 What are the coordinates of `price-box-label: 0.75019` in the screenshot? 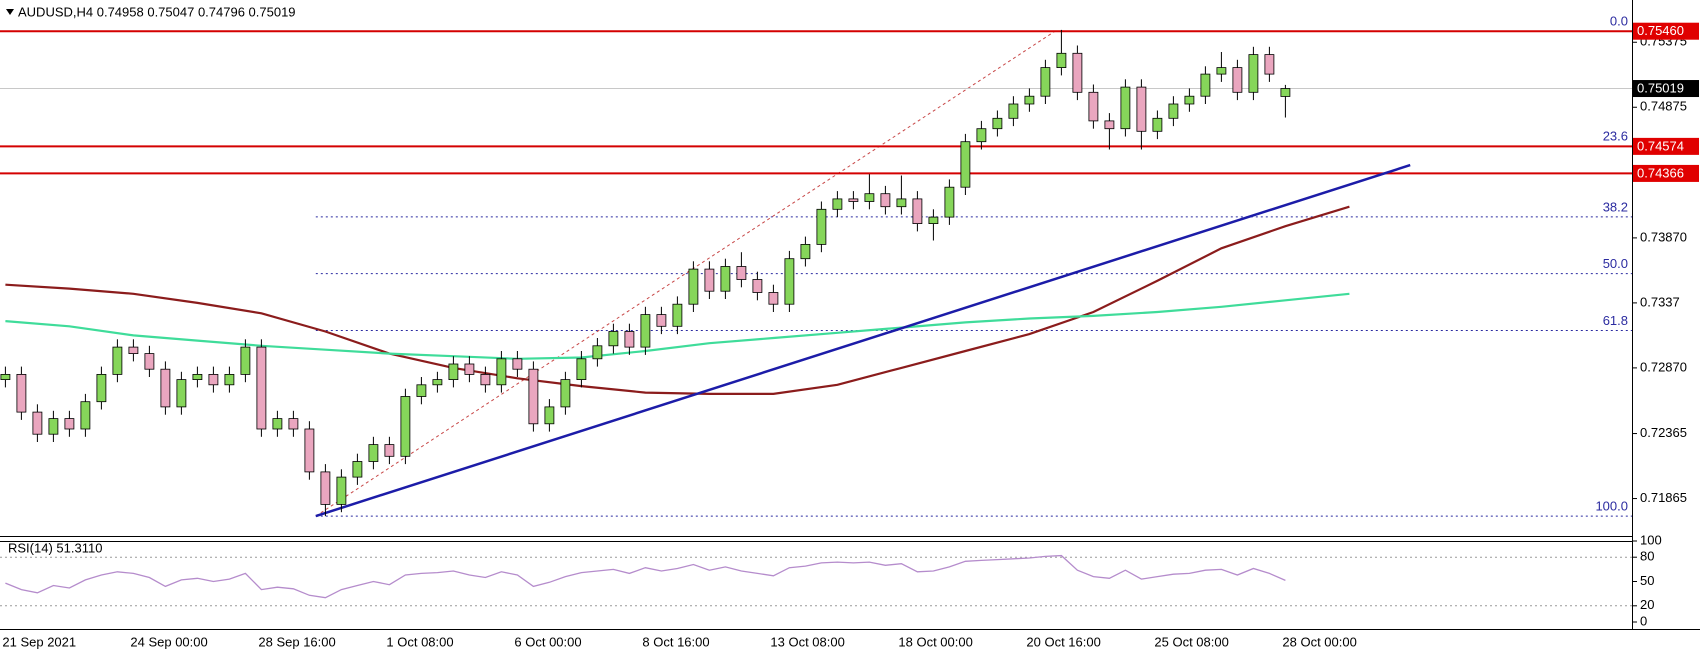 It's located at (1660, 87).